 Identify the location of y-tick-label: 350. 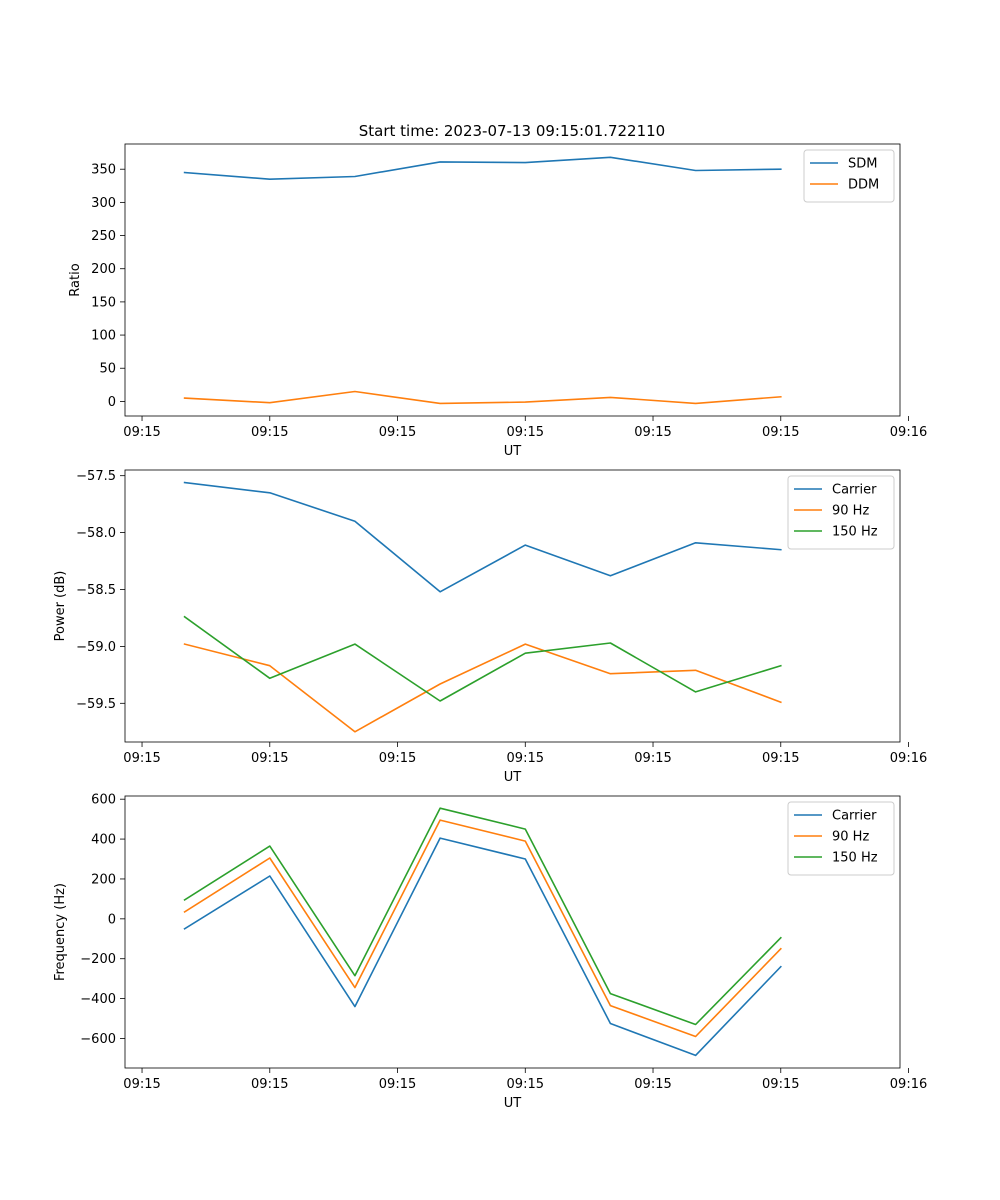
(103, 170).